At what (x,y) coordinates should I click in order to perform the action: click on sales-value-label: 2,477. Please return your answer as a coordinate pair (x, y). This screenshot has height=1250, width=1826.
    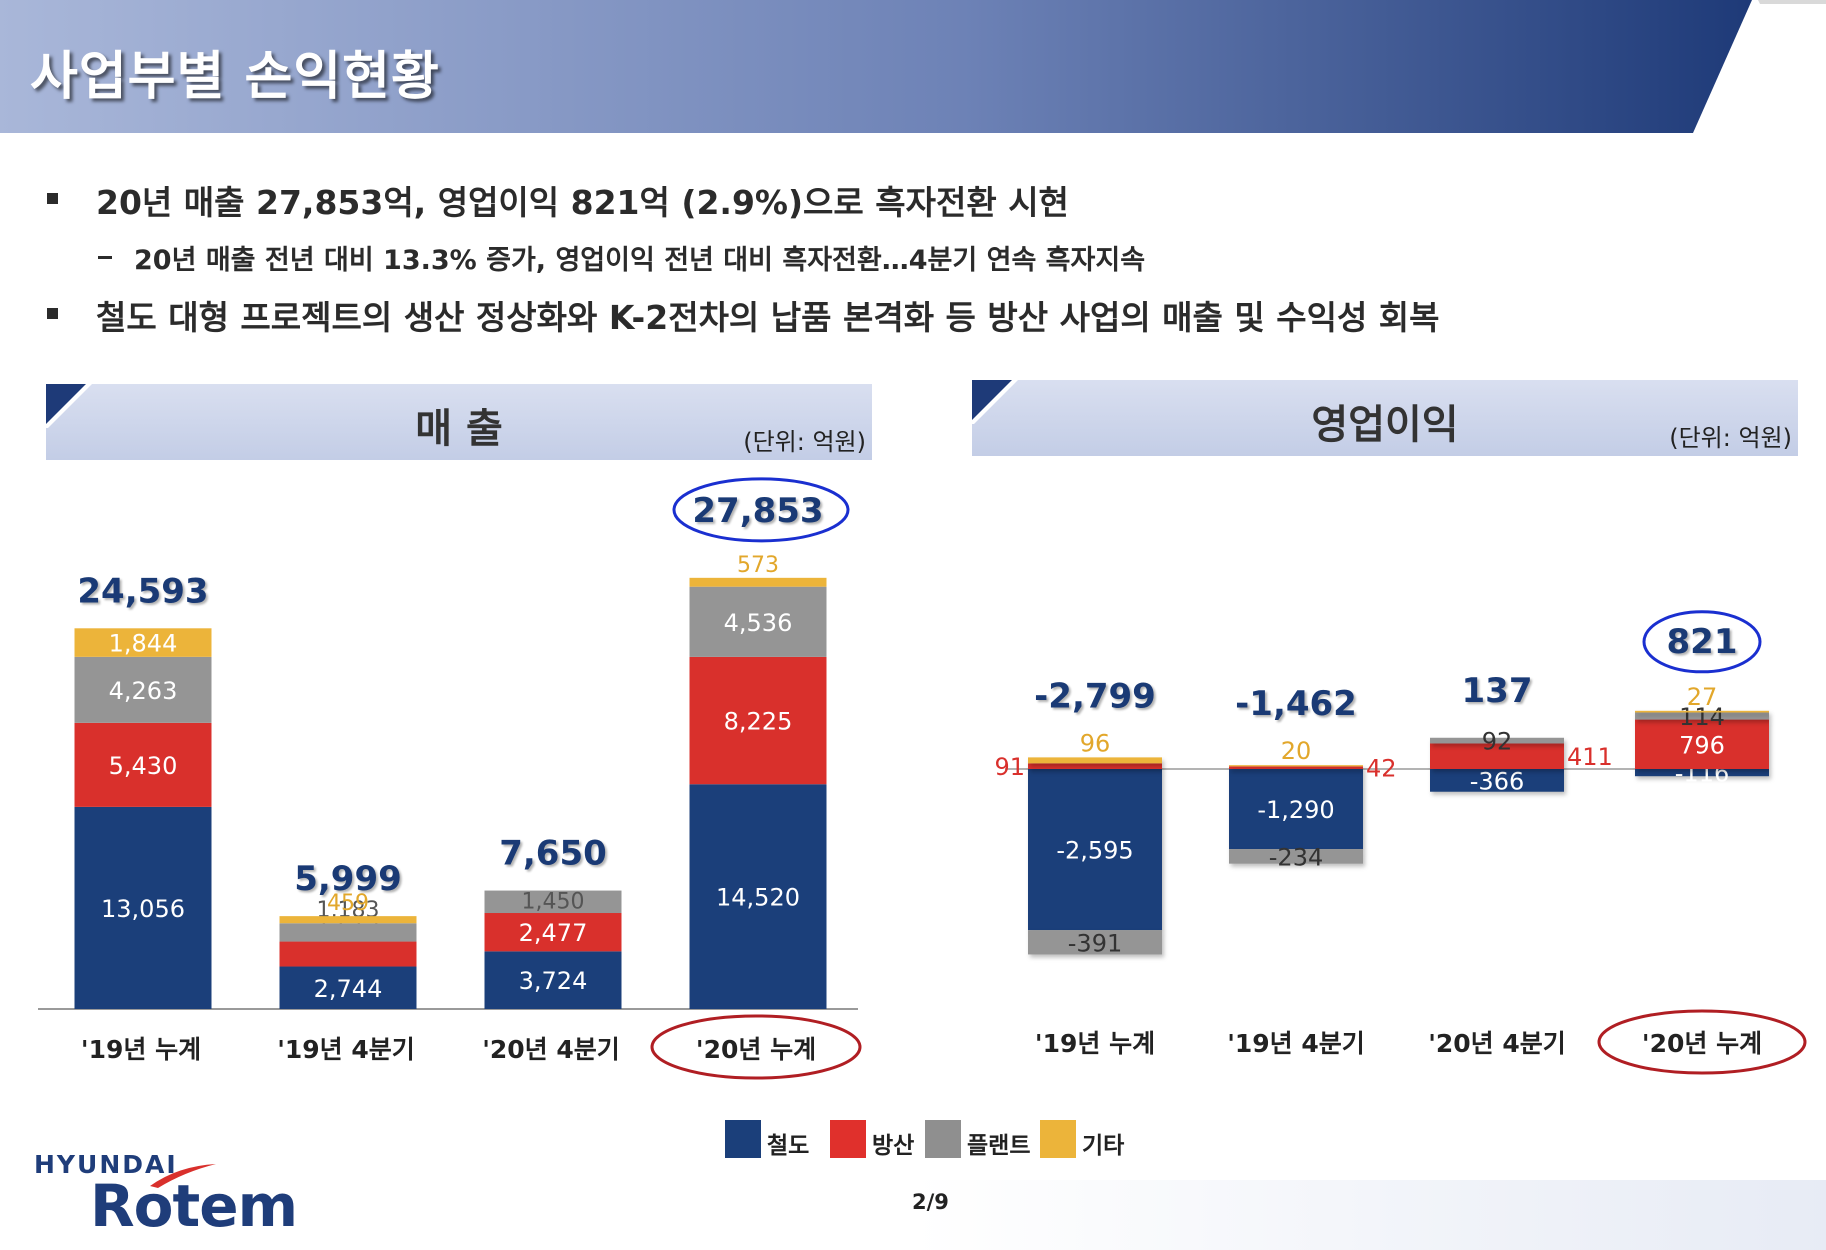
    Looking at the image, I should click on (553, 933).